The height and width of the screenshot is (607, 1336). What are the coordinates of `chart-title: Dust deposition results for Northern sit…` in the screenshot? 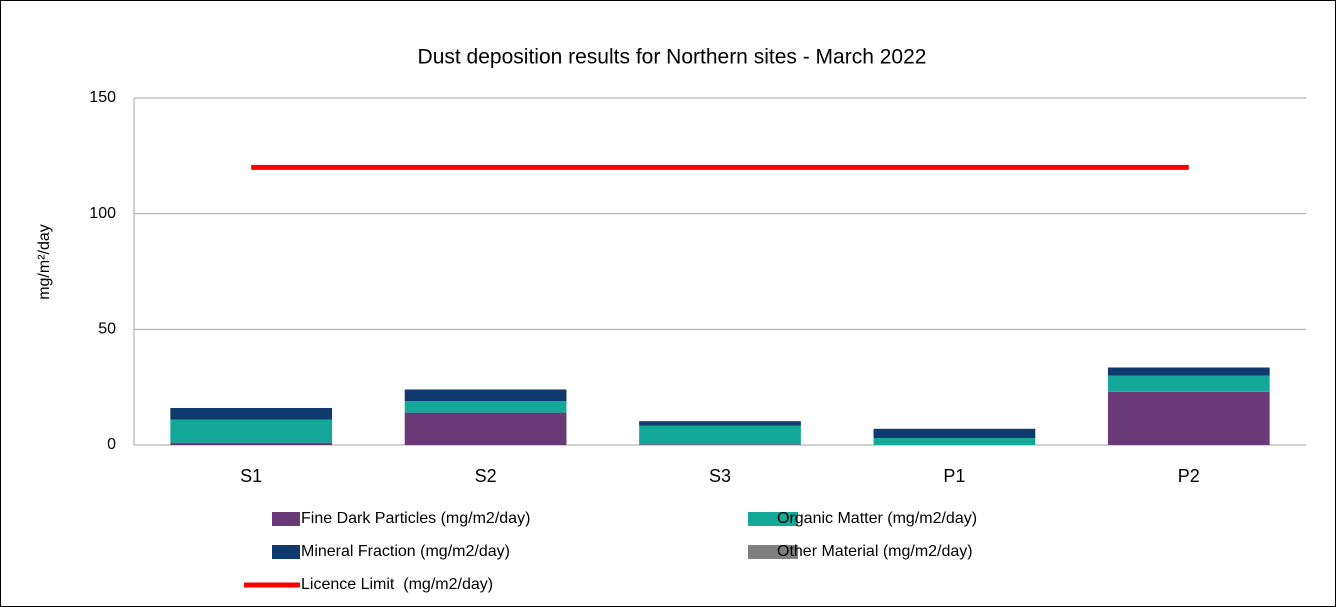 It's located at (672, 57).